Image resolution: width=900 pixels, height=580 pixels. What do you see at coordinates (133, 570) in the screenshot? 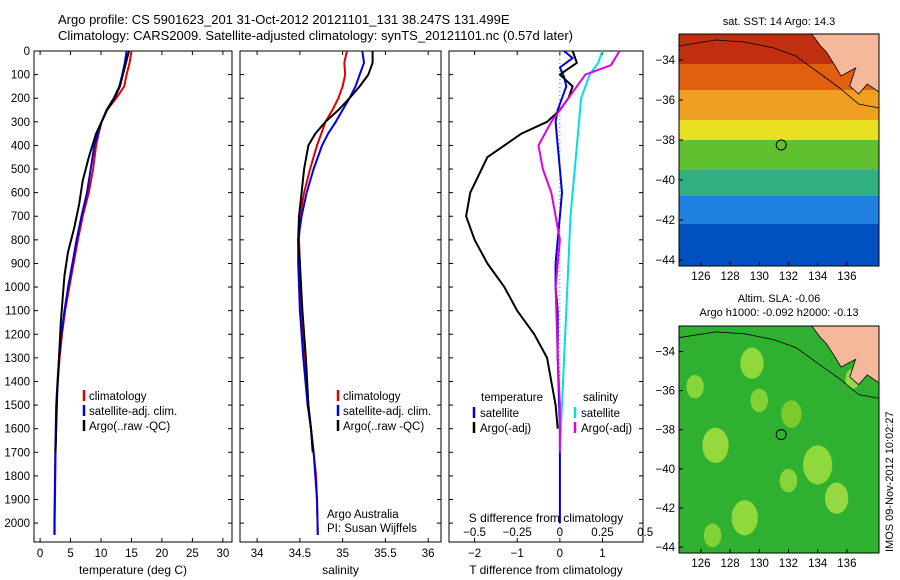
I see `x-axis-label: temperature (deg C)` at bounding box center [133, 570].